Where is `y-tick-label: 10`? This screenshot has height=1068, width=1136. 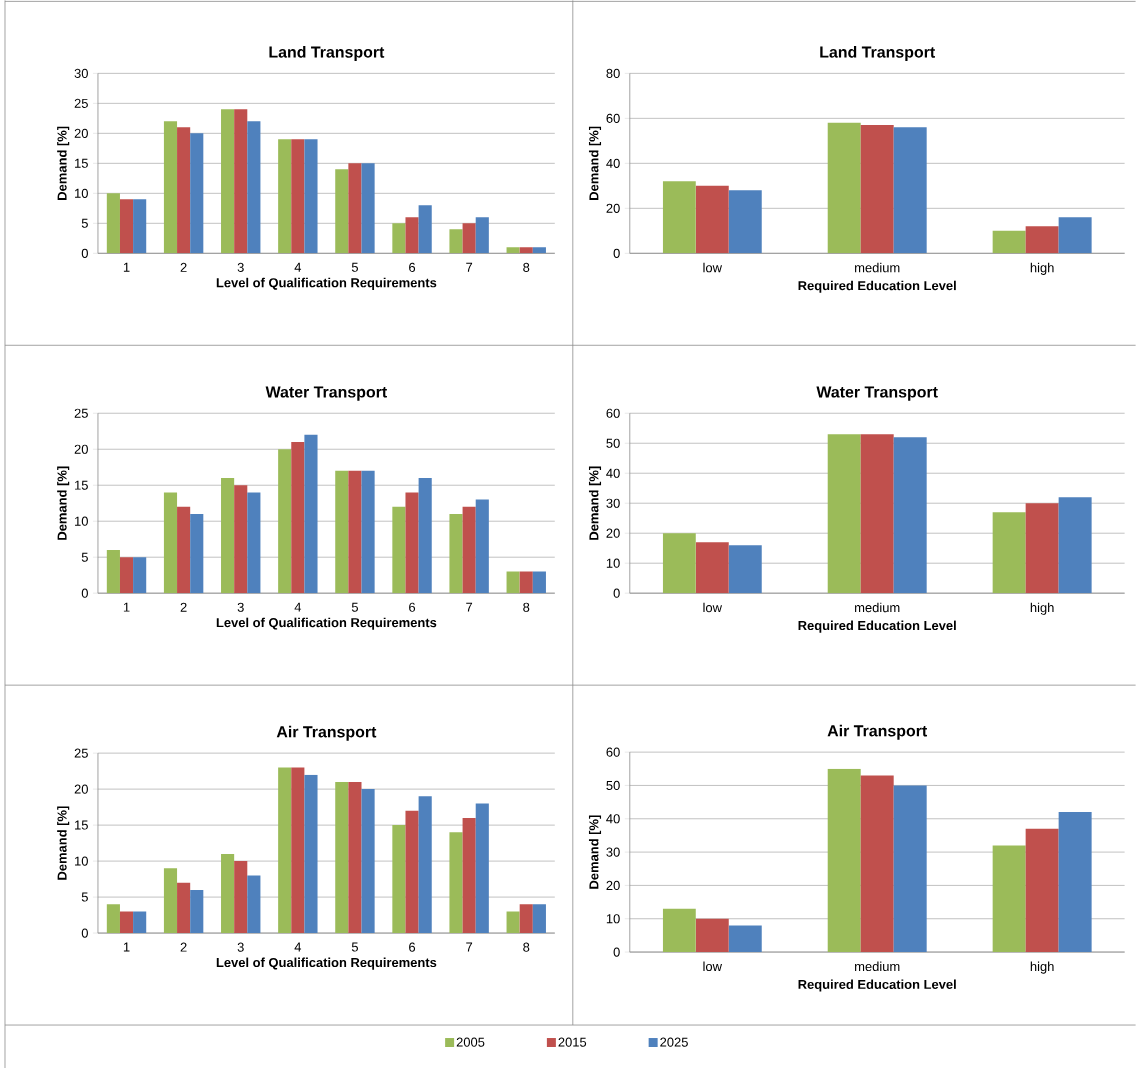
y-tick-label: 10 is located at coordinates (81, 521).